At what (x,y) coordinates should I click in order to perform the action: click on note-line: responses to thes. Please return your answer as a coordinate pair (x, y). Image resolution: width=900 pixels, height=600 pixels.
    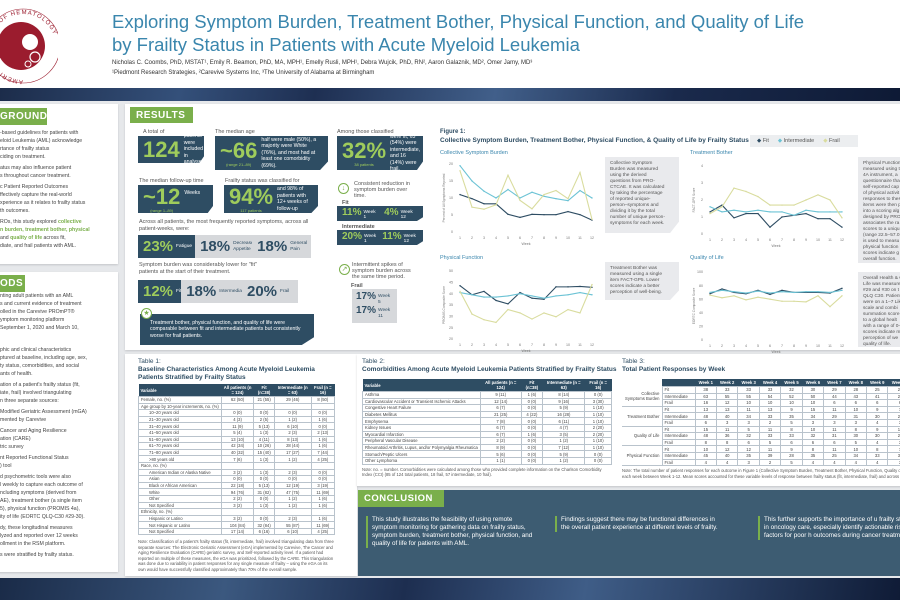
    Looking at the image, I should click on (881, 199).